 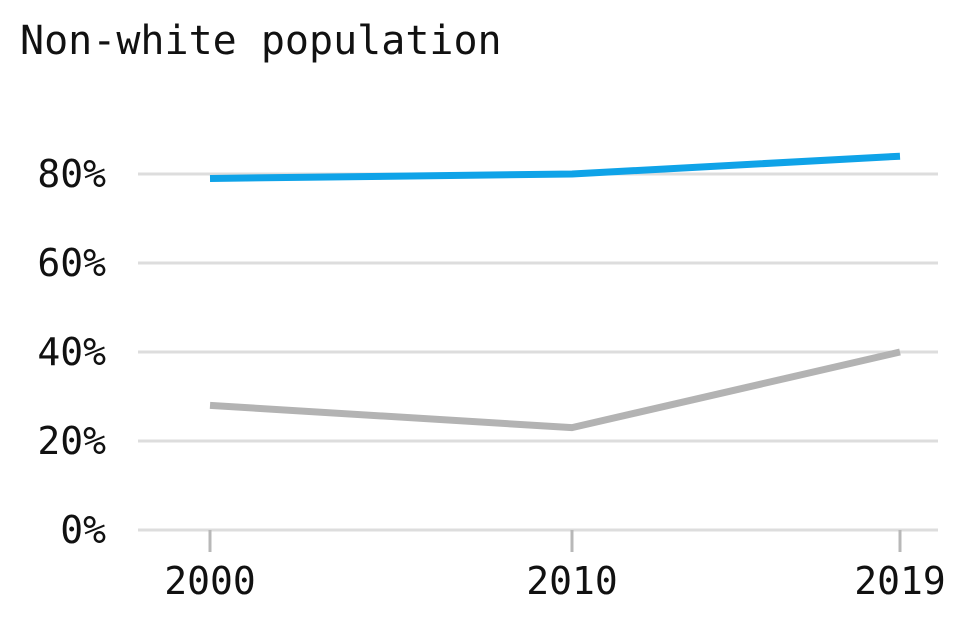 I want to click on y-tick-label: 20%, so click(x=71, y=441).